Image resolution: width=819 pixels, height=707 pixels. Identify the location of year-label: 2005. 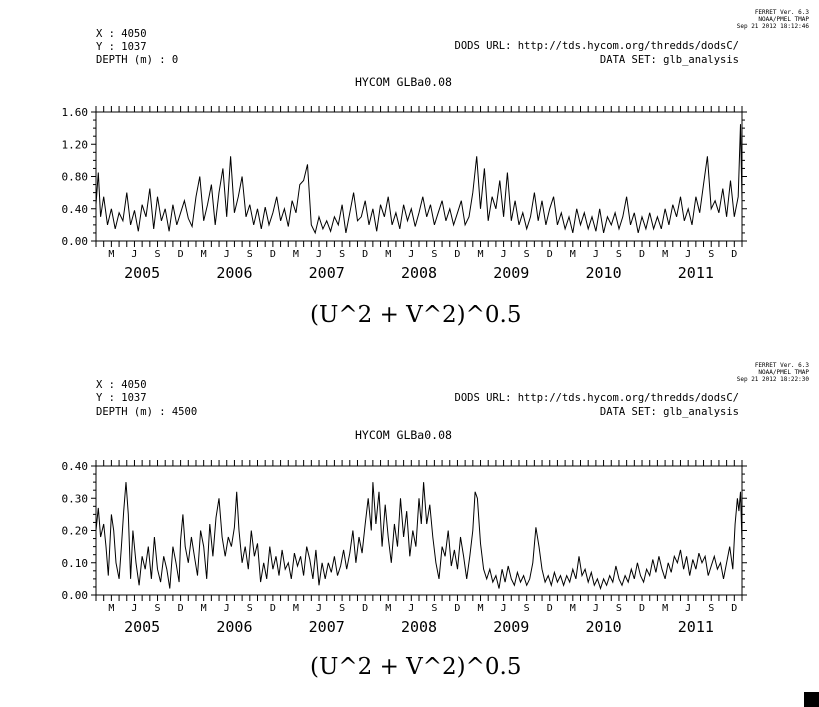
(142, 273).